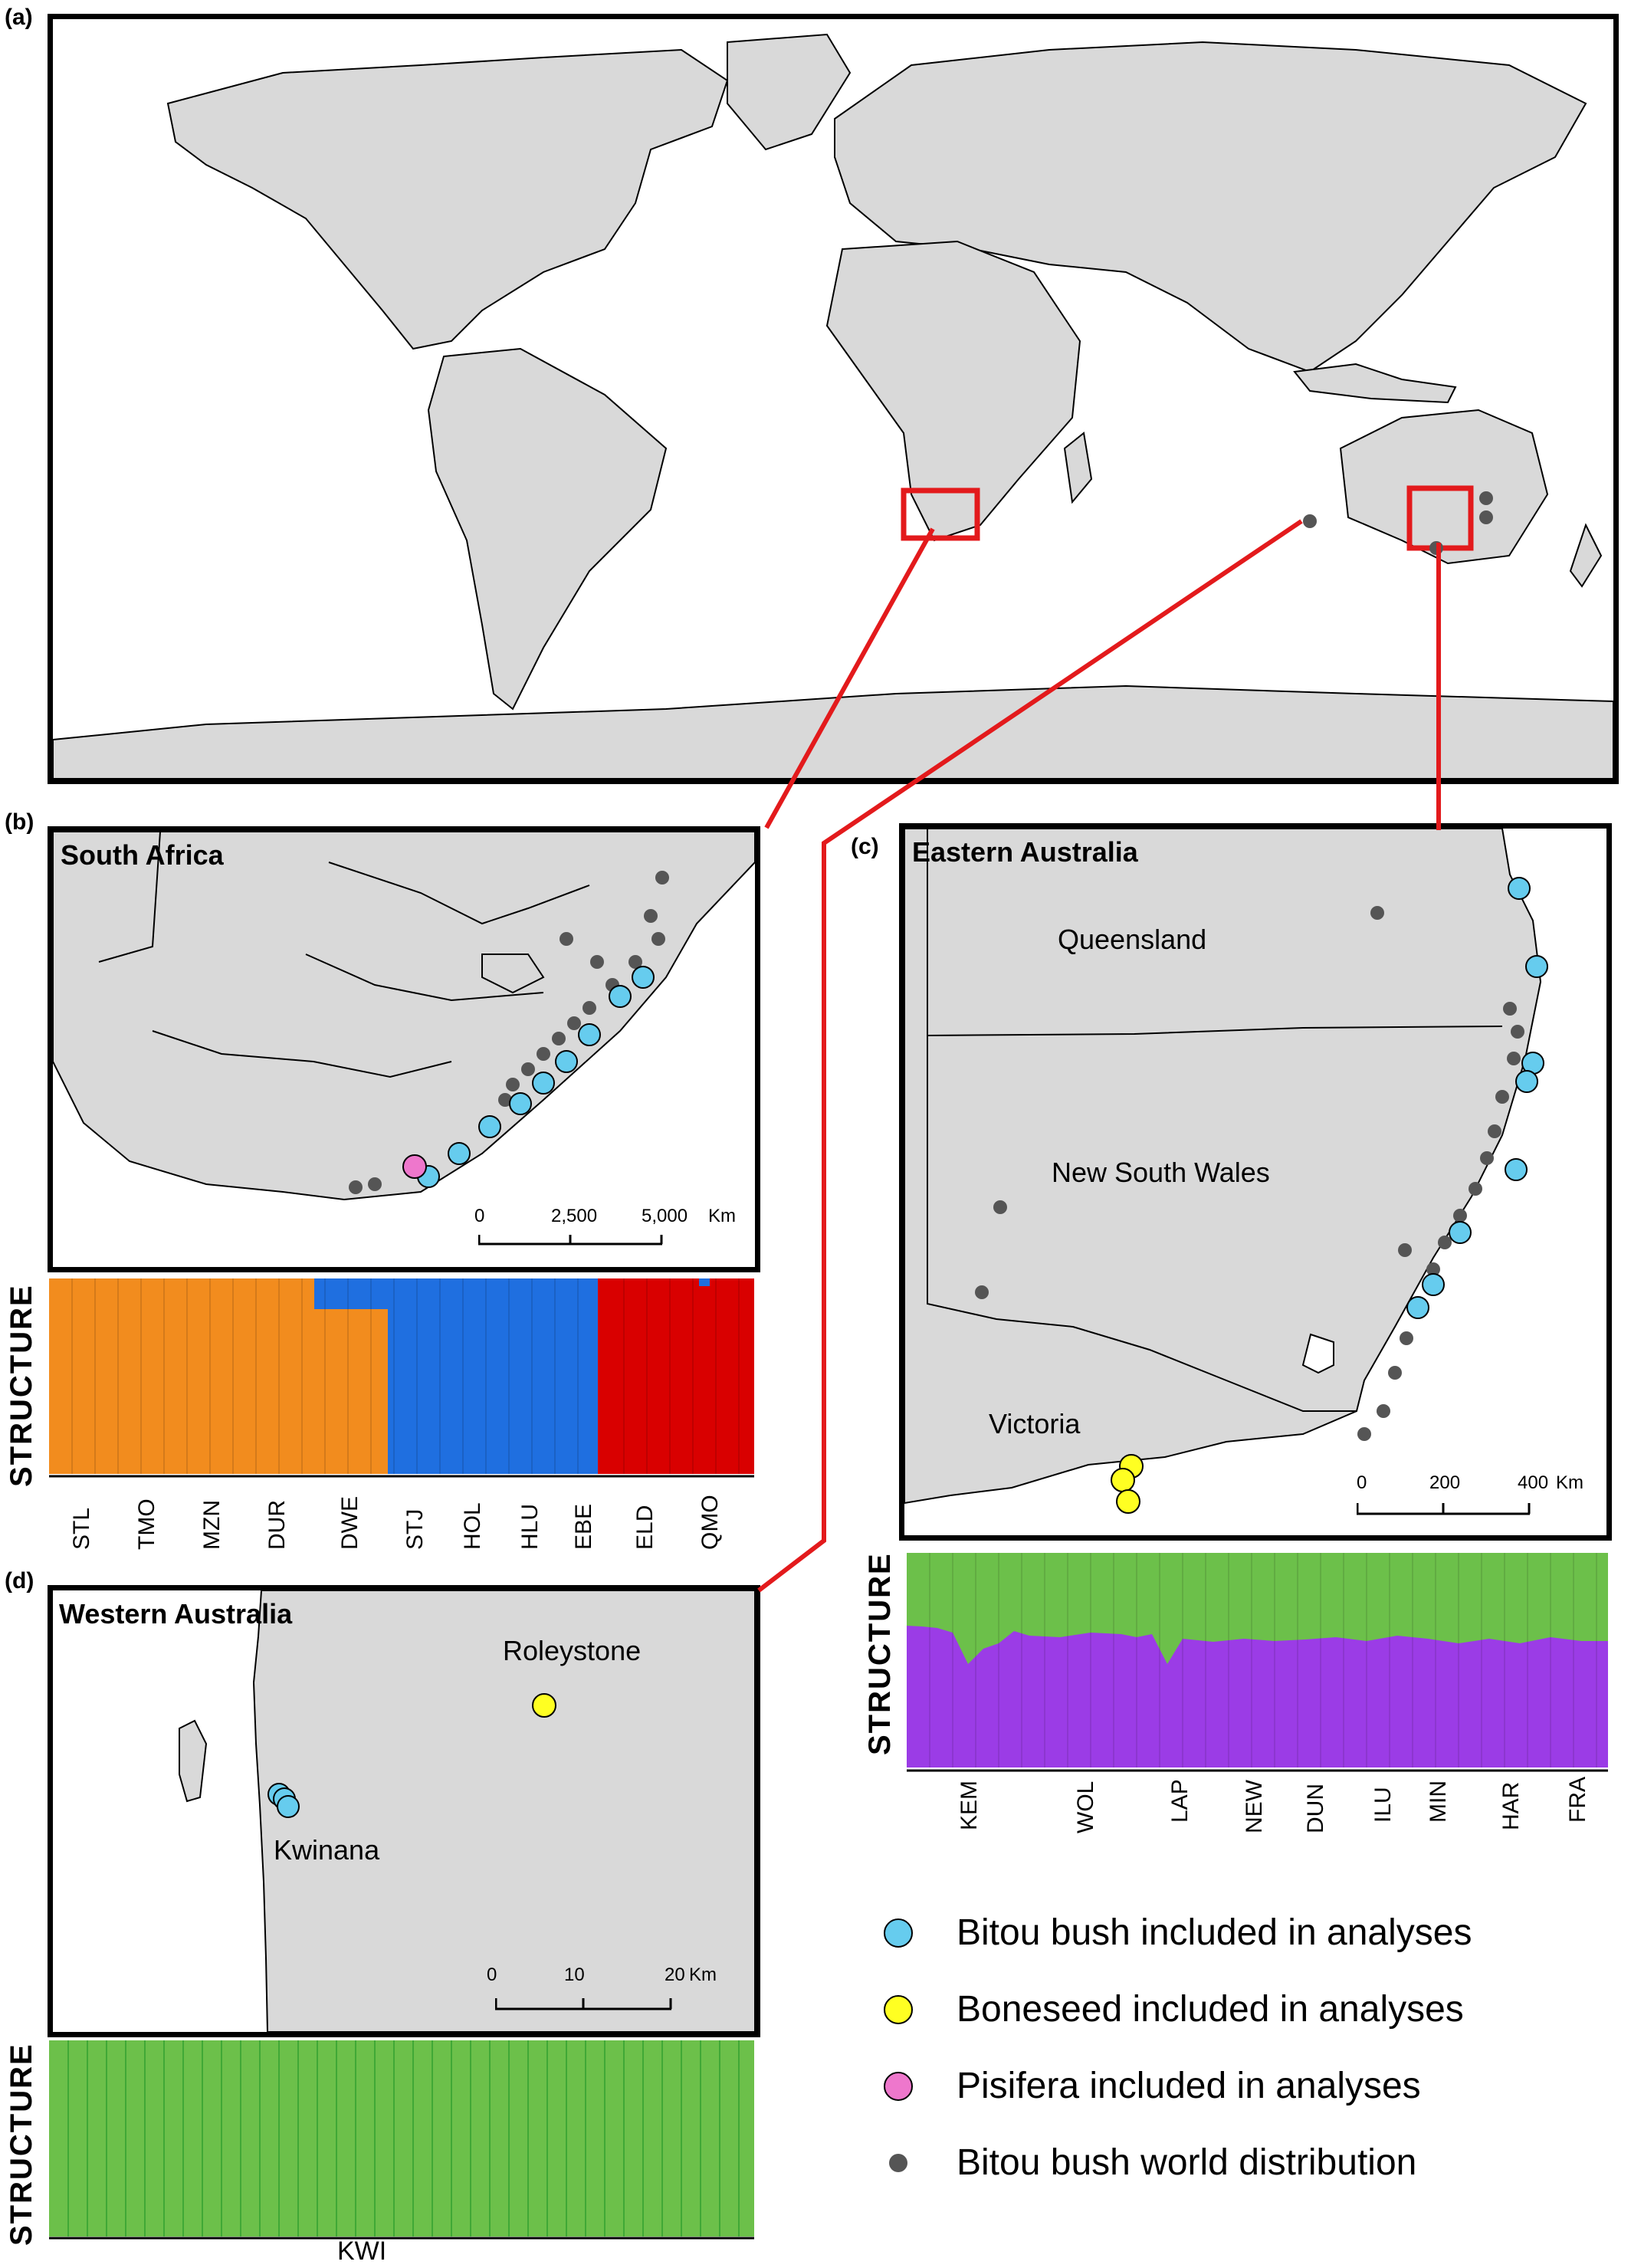  Describe the element at coordinates (899, 2009) in the screenshot. I see `legend-swatch-yellow-circle` at that location.